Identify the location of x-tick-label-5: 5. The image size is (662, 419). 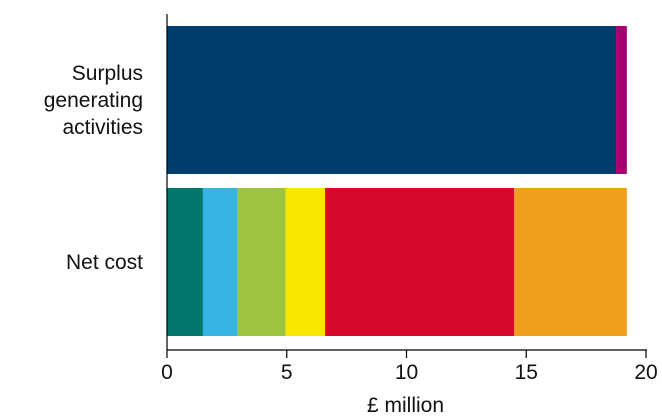
(287, 372).